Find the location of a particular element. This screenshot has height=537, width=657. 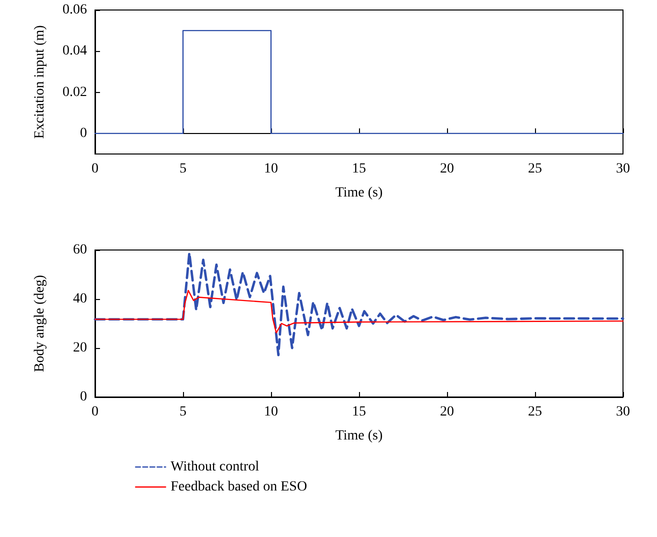

line-series is located at coordinates (359, 312).